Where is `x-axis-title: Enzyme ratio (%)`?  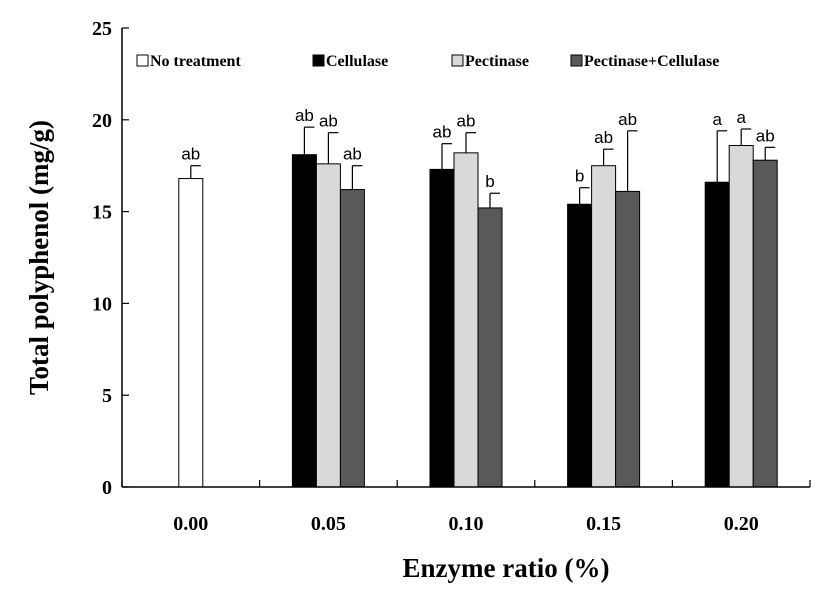
x-axis-title: Enzyme ratio (%) is located at coordinates (506, 568).